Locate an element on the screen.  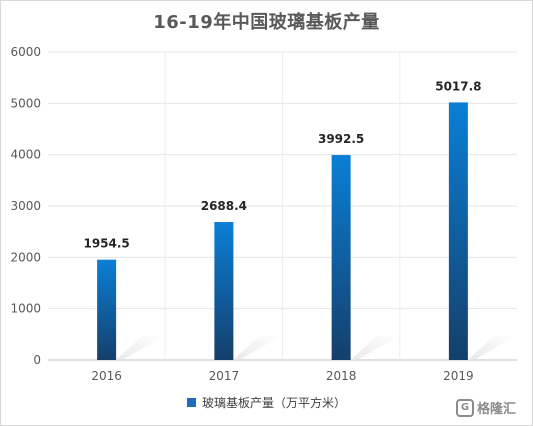
y-tick-label: 6000 is located at coordinates (25, 52).